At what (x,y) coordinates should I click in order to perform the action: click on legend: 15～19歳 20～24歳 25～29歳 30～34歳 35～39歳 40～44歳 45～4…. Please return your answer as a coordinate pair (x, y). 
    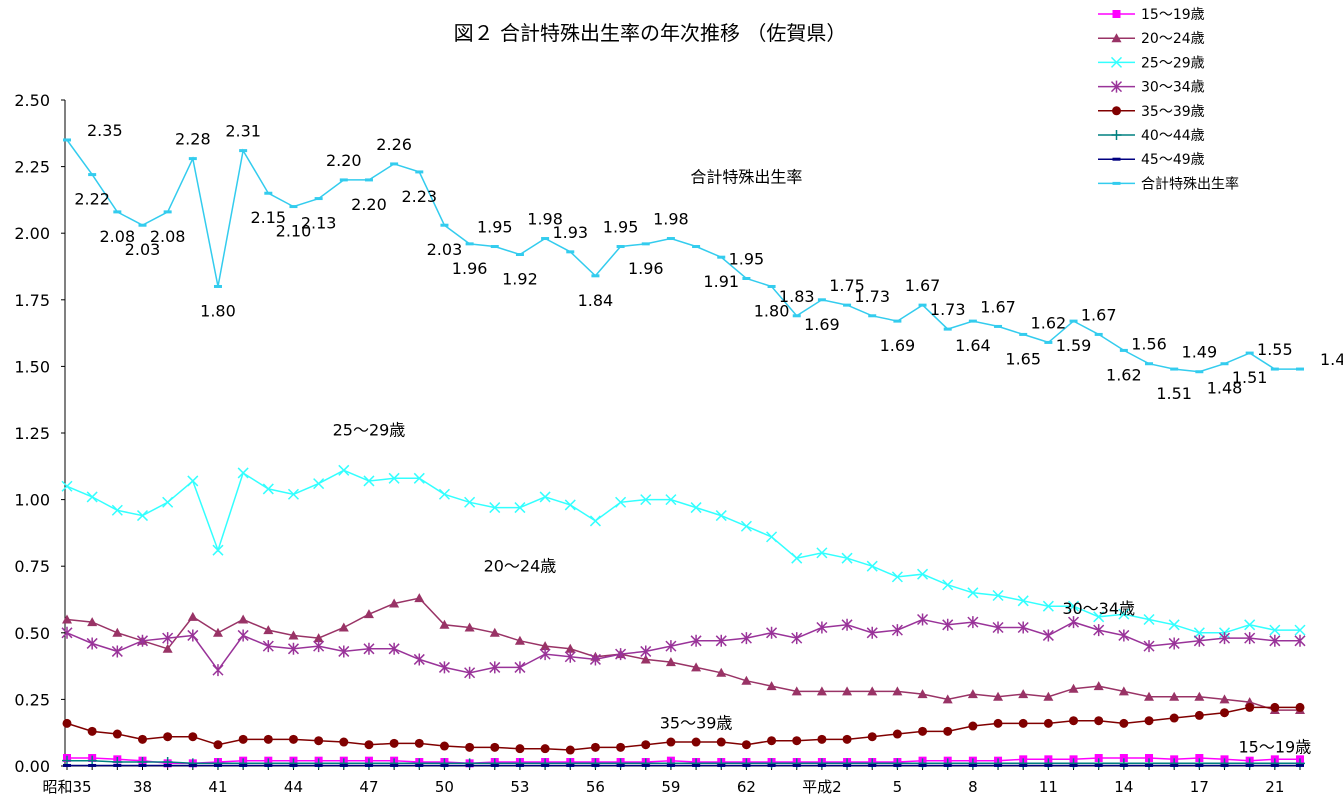
    Looking at the image, I should click on (1168, 99).